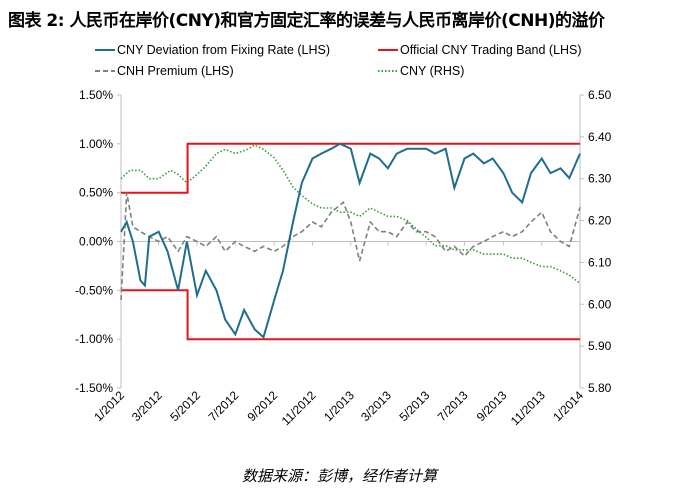 The height and width of the screenshot is (491, 679). What do you see at coordinates (299, 408) in the screenshot?
I see `x-tick-label: 11/2012` at bounding box center [299, 408].